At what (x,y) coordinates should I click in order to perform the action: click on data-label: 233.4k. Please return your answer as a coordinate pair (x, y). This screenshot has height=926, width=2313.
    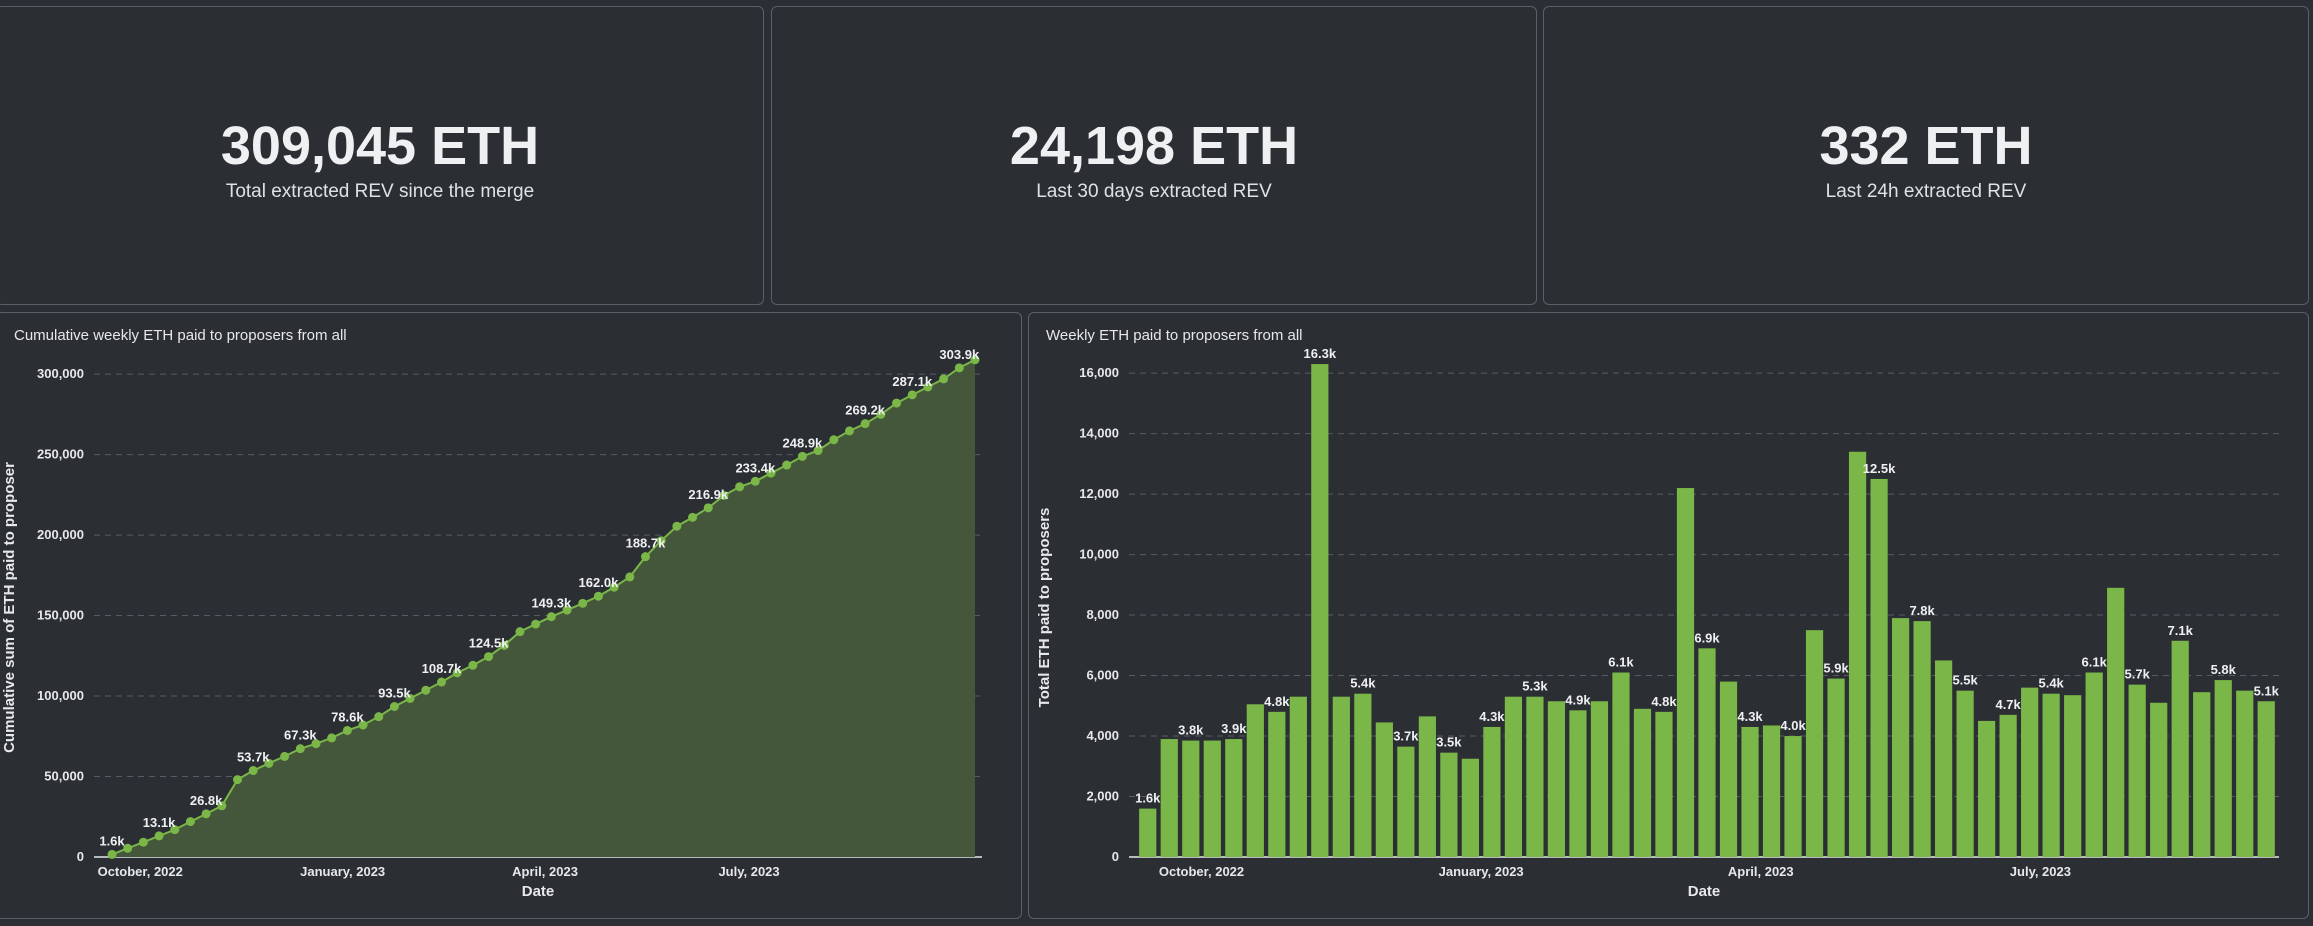
    Looking at the image, I should click on (755, 467).